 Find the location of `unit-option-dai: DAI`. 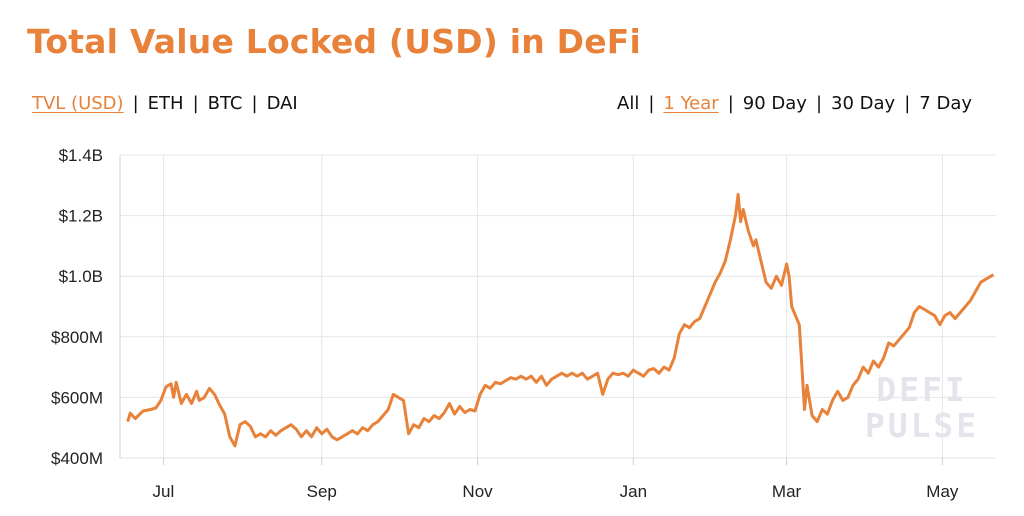

unit-option-dai: DAI is located at coordinates (282, 103).